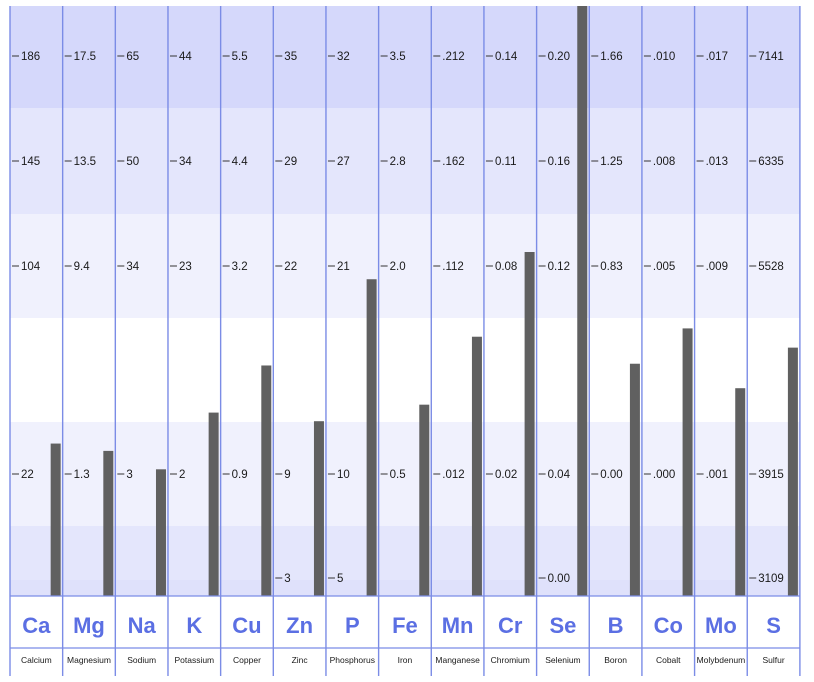 The height and width of the screenshot is (682, 814). What do you see at coordinates (214, 504) in the screenshot?
I see `bar-k` at bounding box center [214, 504].